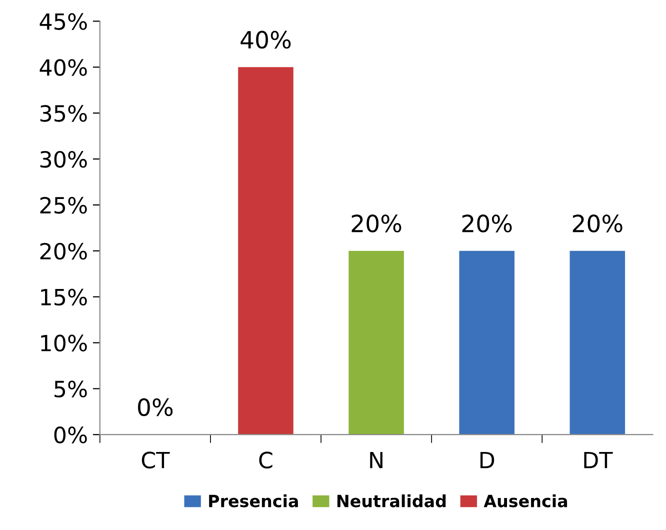 The image size is (666, 530). What do you see at coordinates (70, 389) in the screenshot?
I see `y-tick-label: 5%` at bounding box center [70, 389].